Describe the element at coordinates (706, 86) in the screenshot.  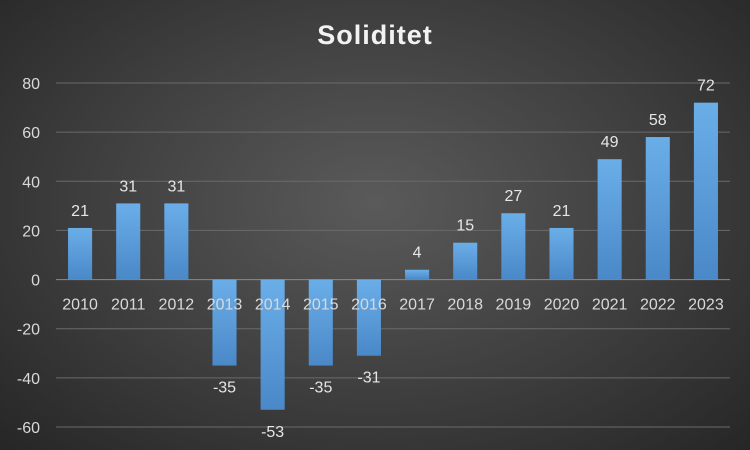
I see `data-label: 72` at that location.